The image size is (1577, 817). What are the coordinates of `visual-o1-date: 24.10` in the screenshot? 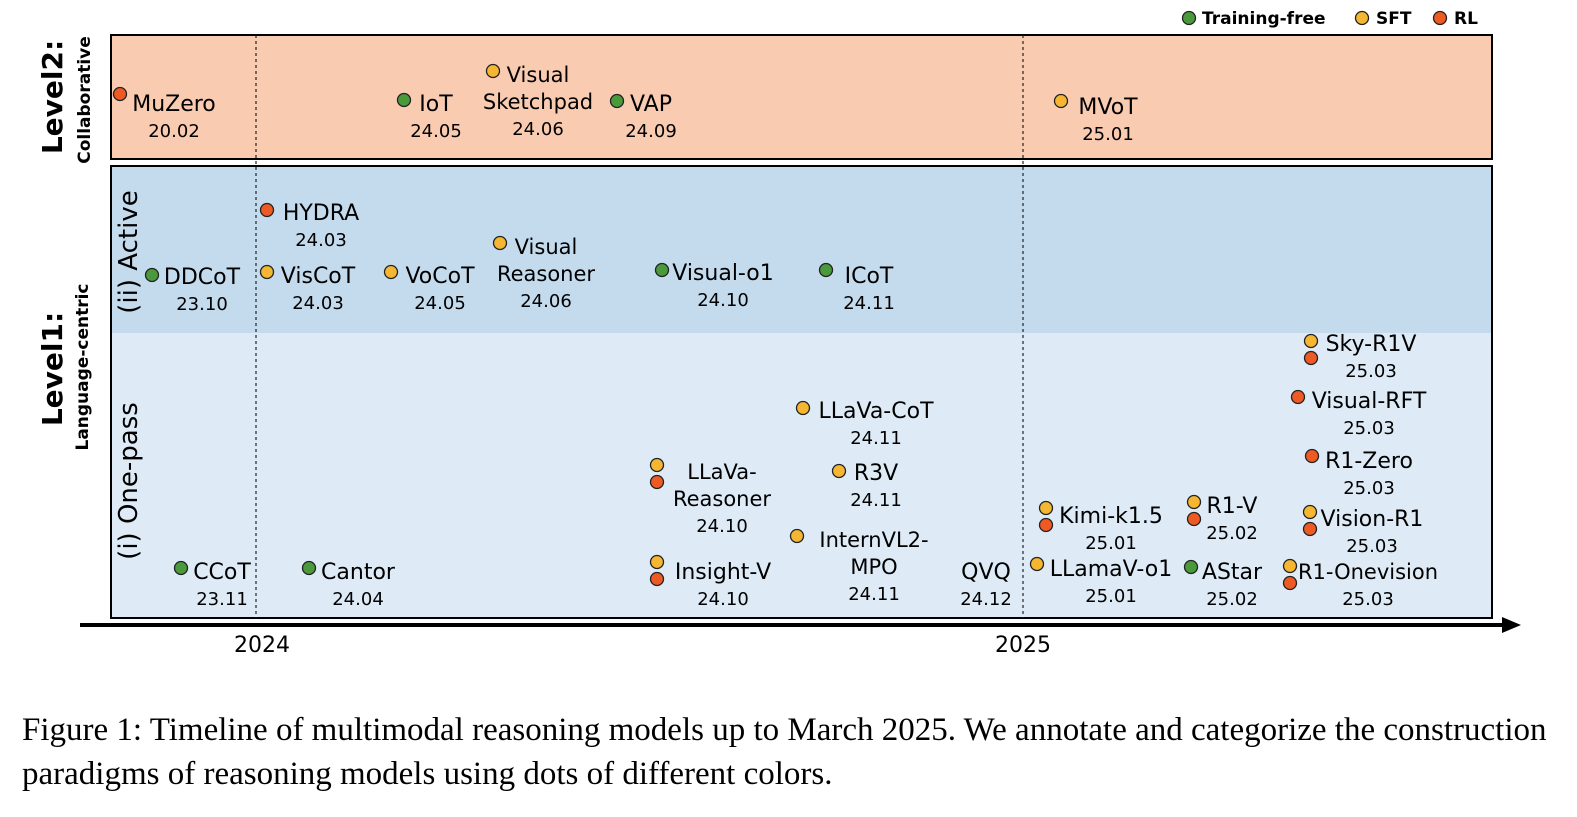 It's located at (723, 300).